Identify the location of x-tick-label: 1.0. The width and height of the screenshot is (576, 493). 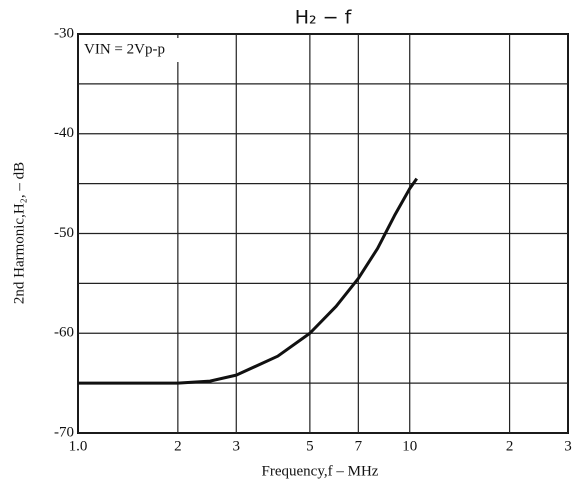
(78, 446).